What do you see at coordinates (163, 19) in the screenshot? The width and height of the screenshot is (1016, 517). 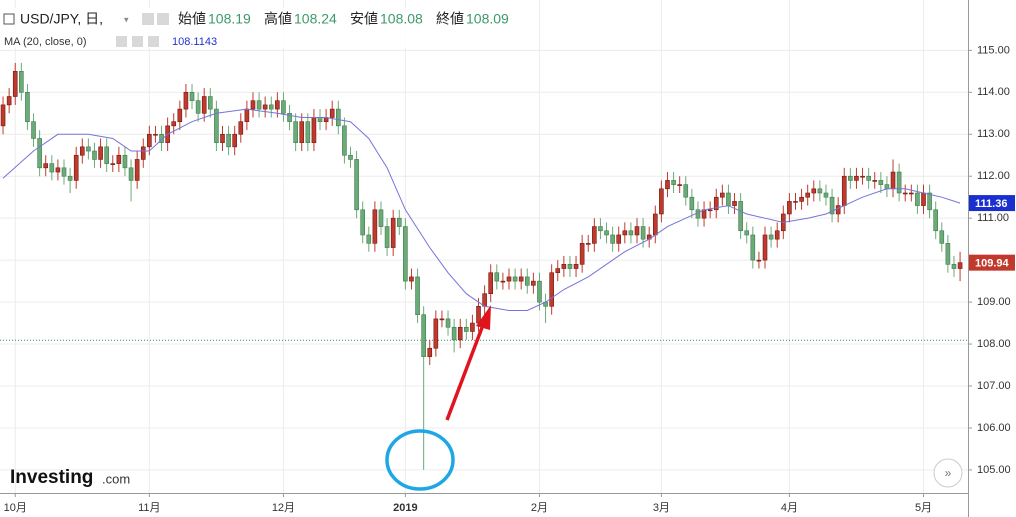 I see `settings-icon` at bounding box center [163, 19].